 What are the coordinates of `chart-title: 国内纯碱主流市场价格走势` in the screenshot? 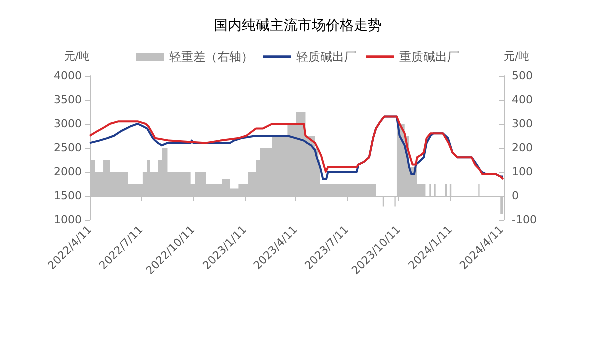 It's located at (298, 26).